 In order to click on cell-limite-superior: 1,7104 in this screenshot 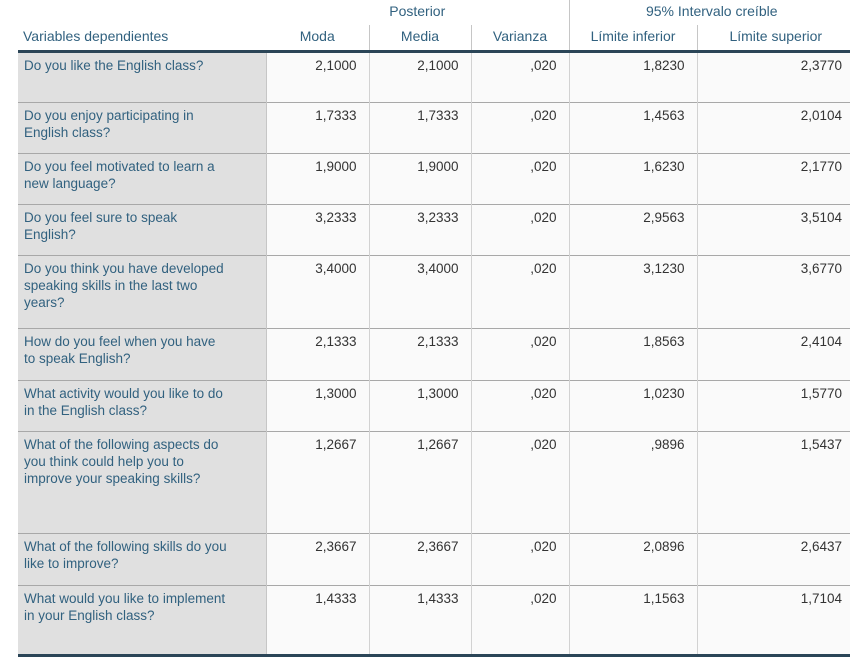, I will do `click(773, 620)`.